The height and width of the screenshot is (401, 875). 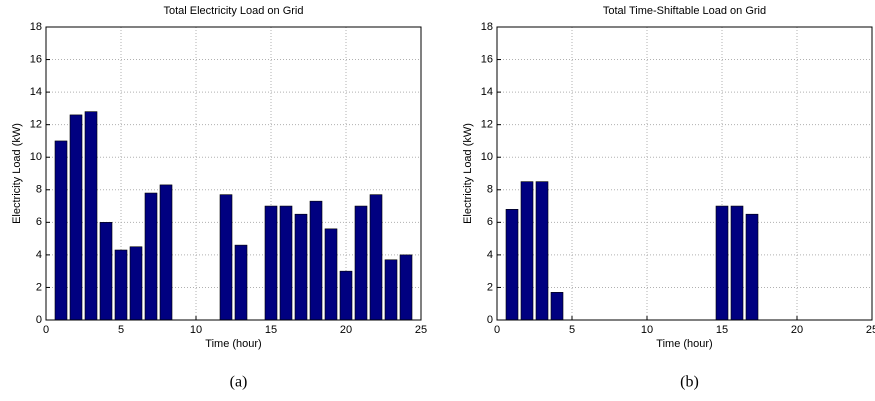 I want to click on caption: (b), so click(x=689, y=382).